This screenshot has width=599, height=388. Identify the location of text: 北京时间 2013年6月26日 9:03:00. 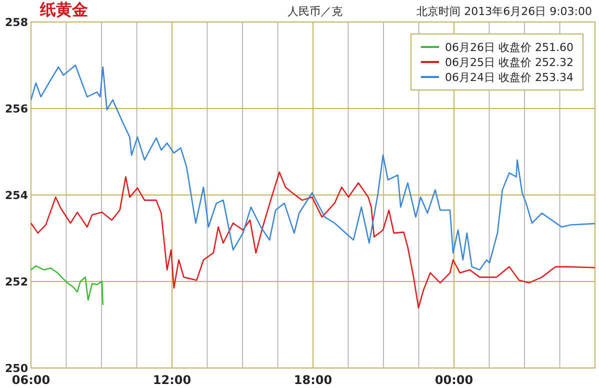
(504, 11).